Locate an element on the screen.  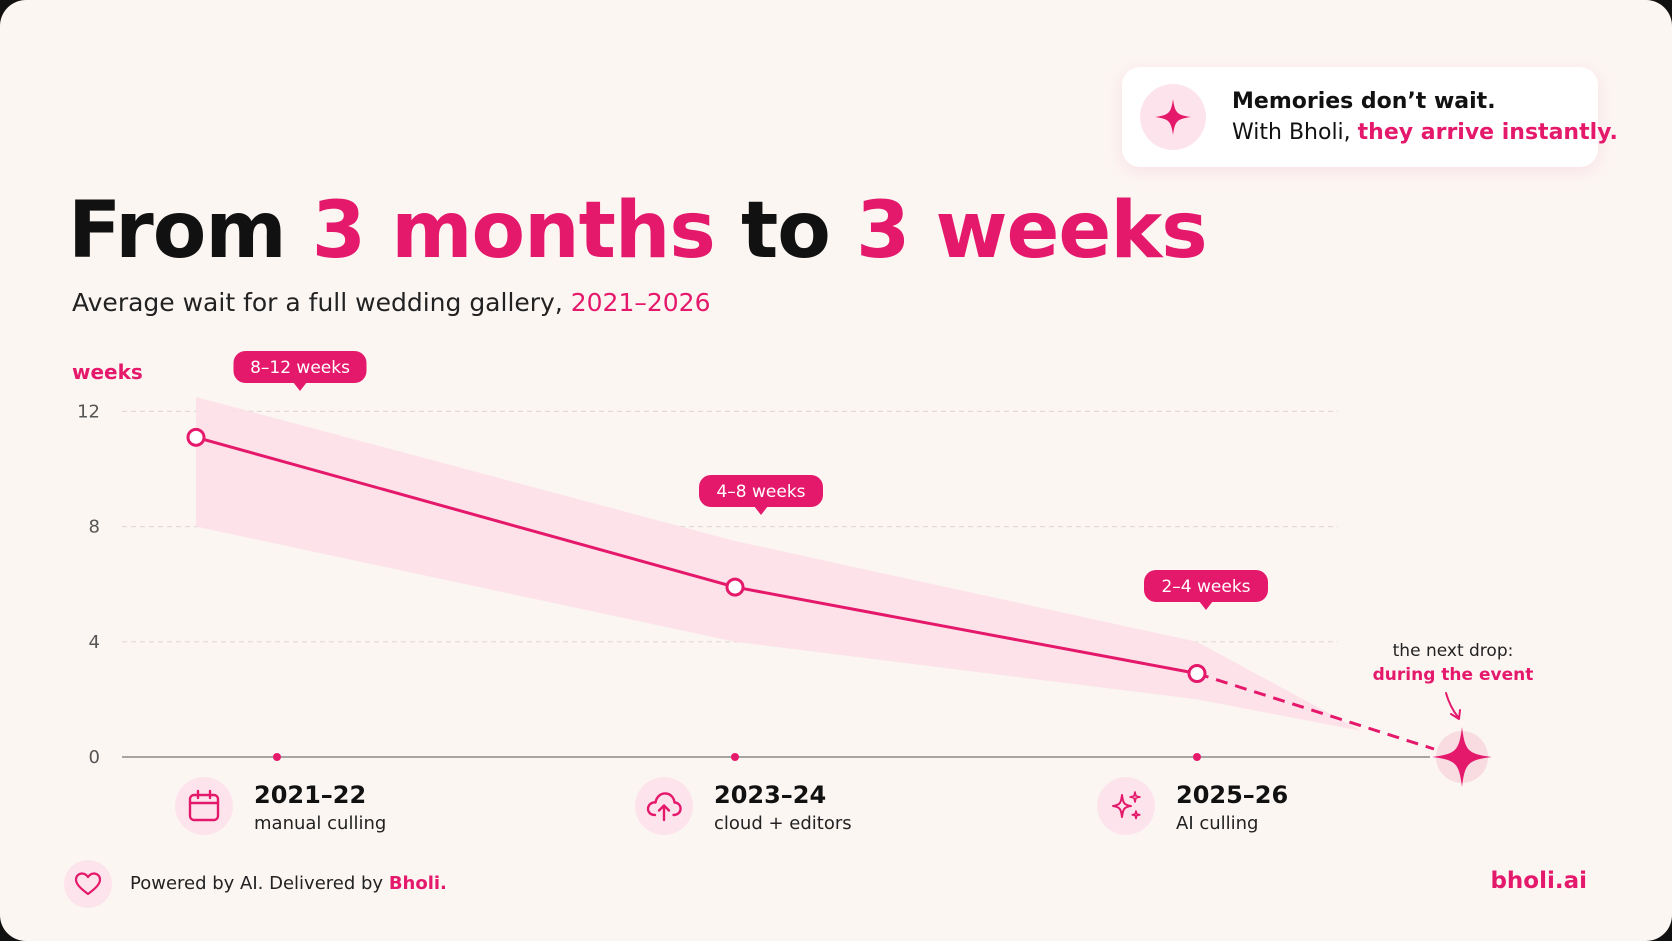
heart-badge is located at coordinates (88, 884).